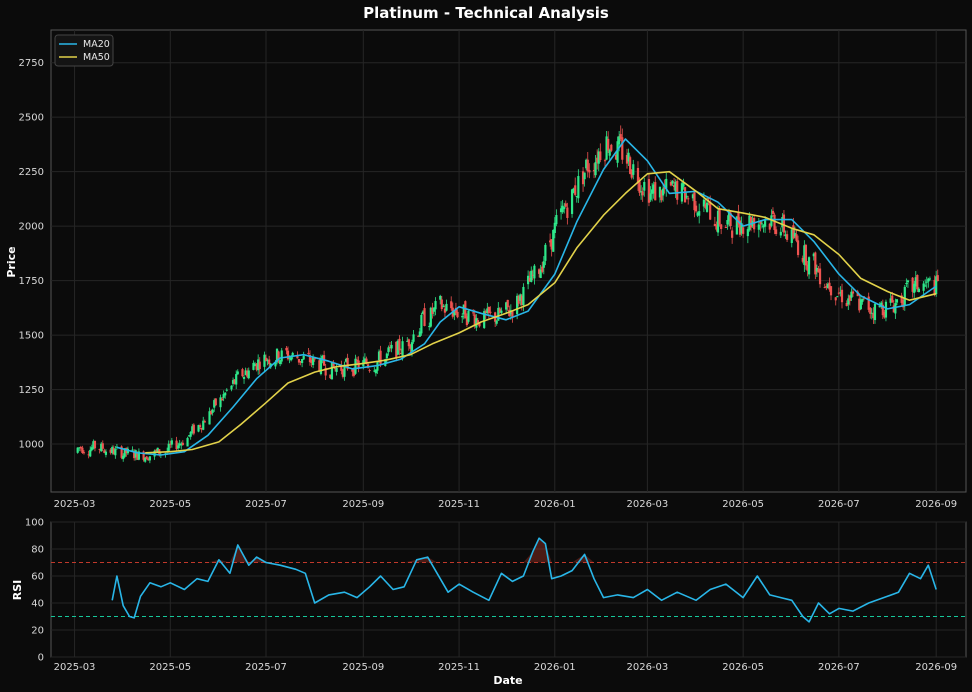 This screenshot has width=972, height=692. What do you see at coordinates (96, 44) in the screenshot?
I see `legend-ma20-label: MA20` at bounding box center [96, 44].